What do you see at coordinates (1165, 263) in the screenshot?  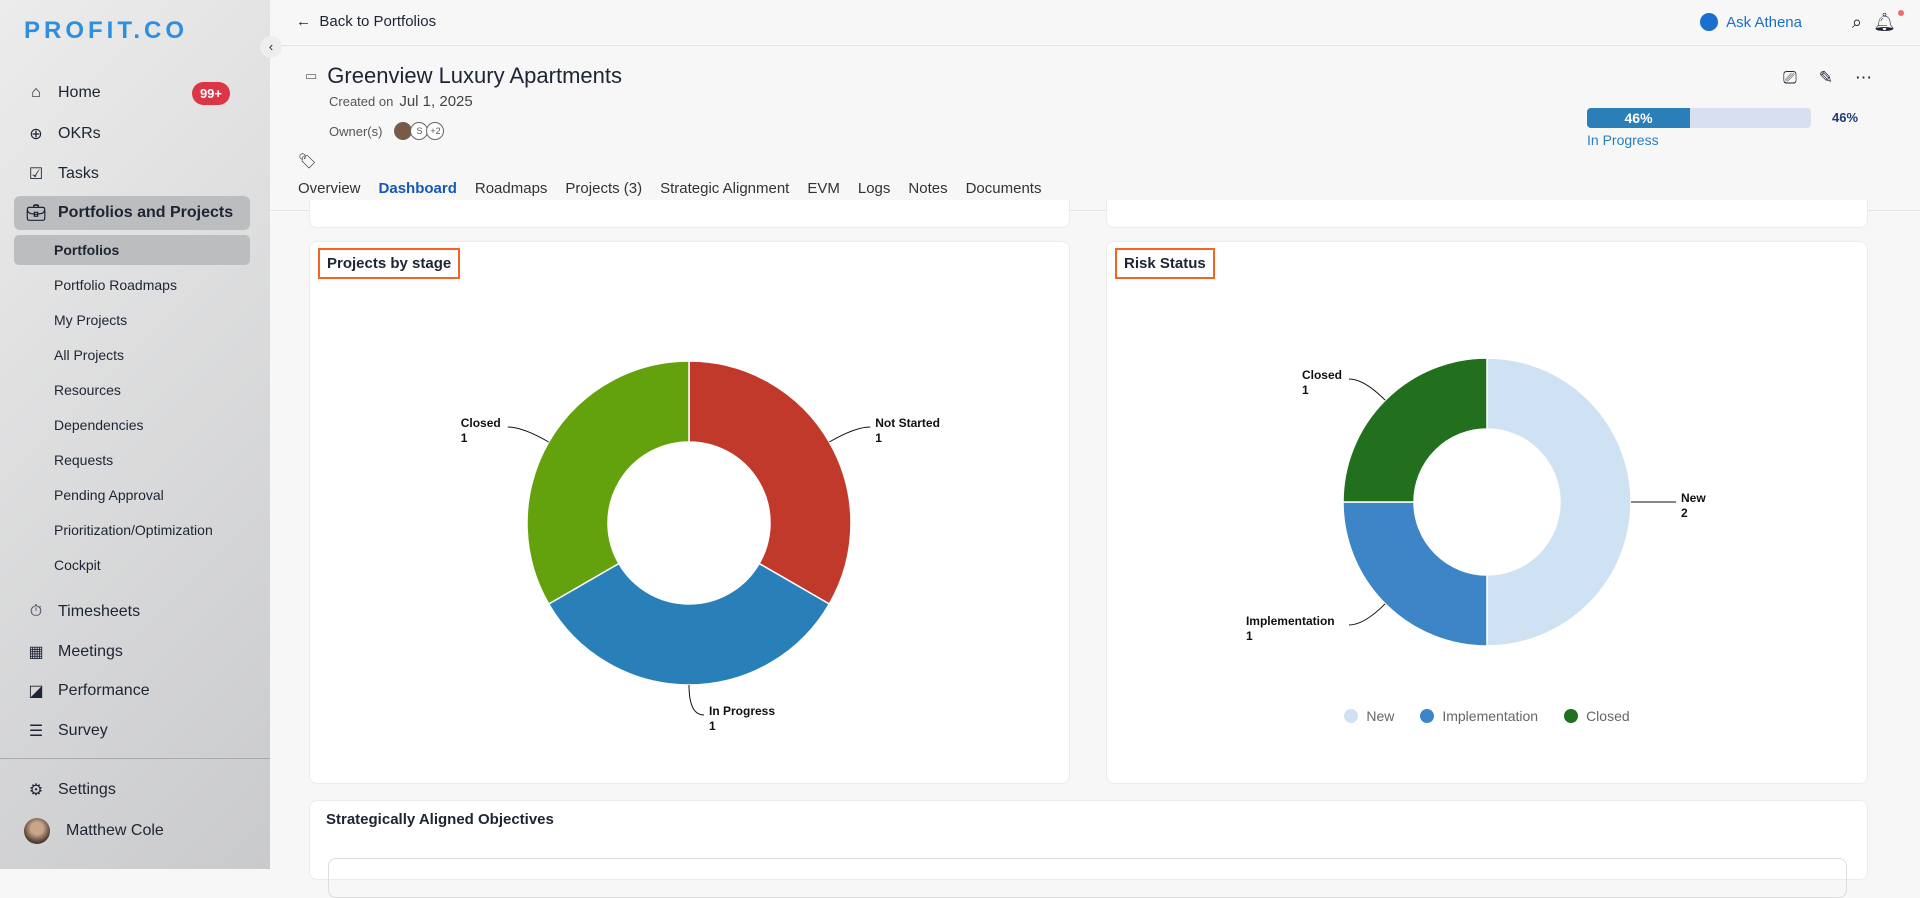 I see `card-title: Risk Status` at bounding box center [1165, 263].